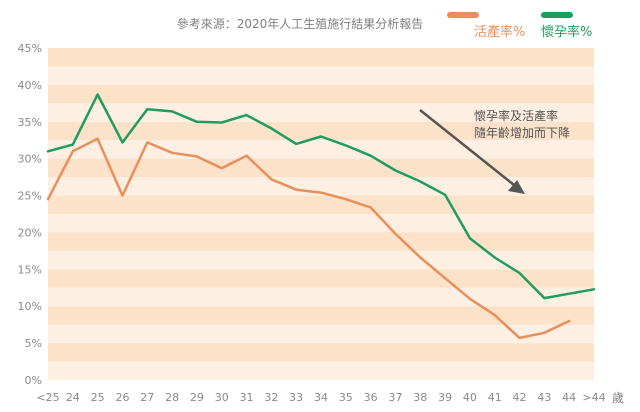  I want to click on y-tick-label: 15%, so click(30, 269).